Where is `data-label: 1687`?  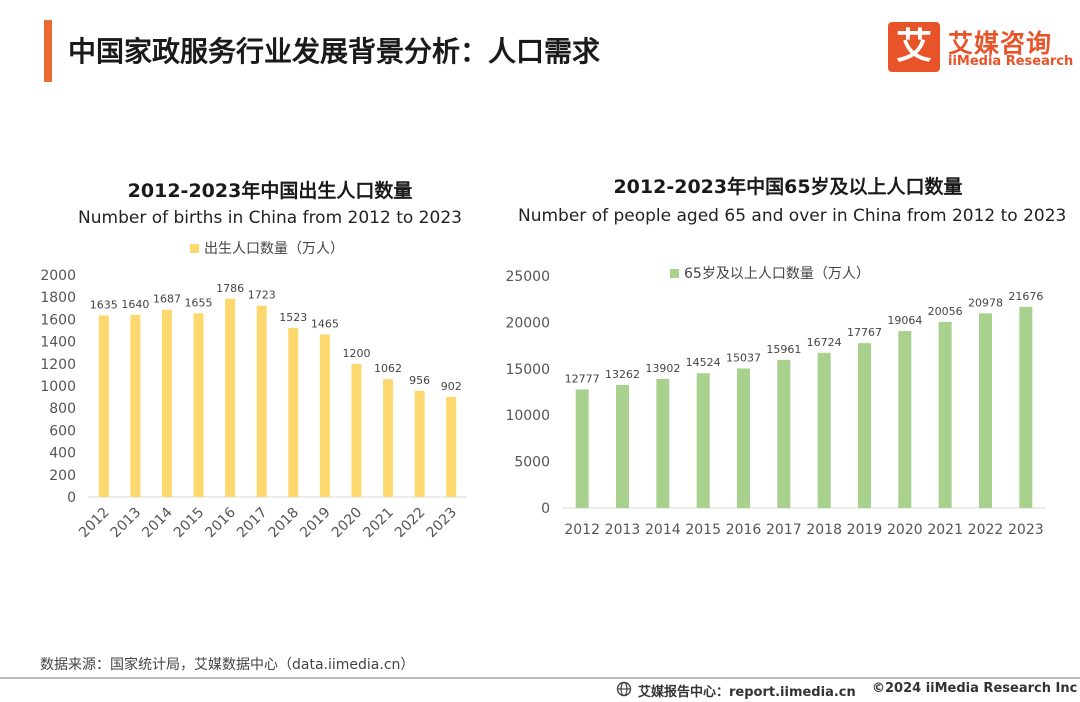
data-label: 1687 is located at coordinates (167, 299).